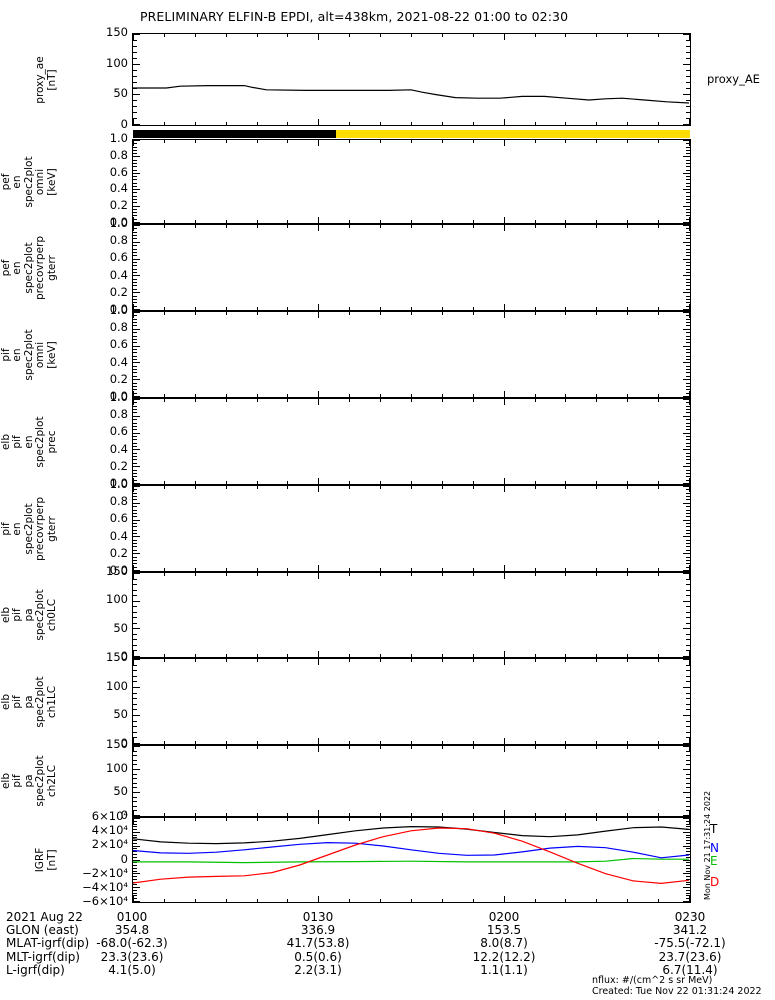  Describe the element at coordinates (714, 829) in the screenshot. I see `igrf-legend-T: T` at that location.